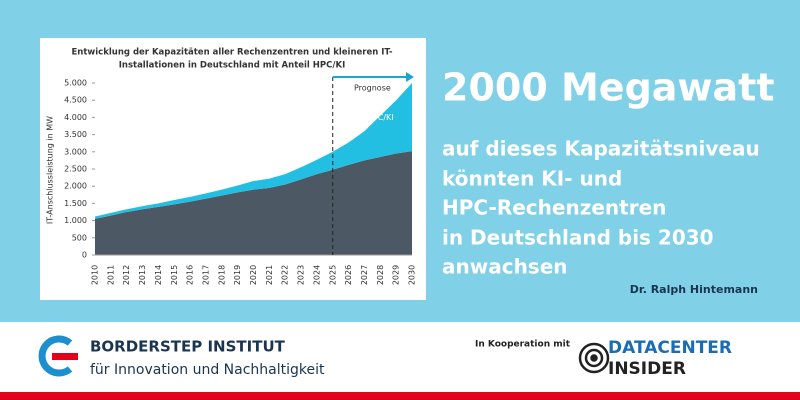  Describe the element at coordinates (694, 289) in the screenshot. I see `author: Dr. Ralph Hintemann` at that location.